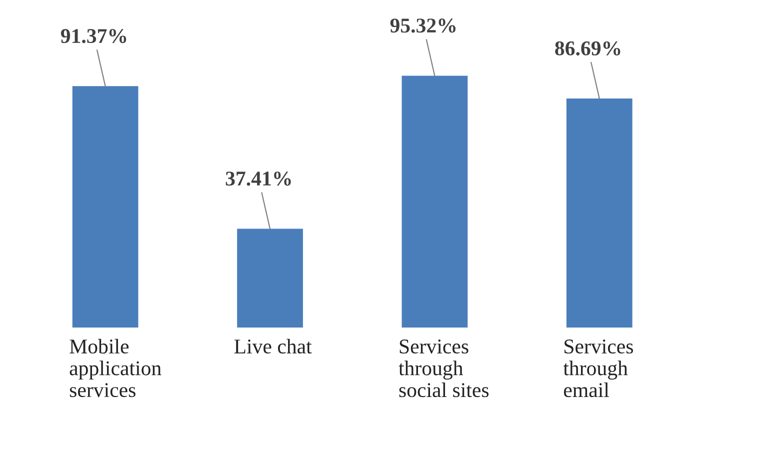  What do you see at coordinates (93, 36) in the screenshot?
I see `data-label: 91.37%` at bounding box center [93, 36].